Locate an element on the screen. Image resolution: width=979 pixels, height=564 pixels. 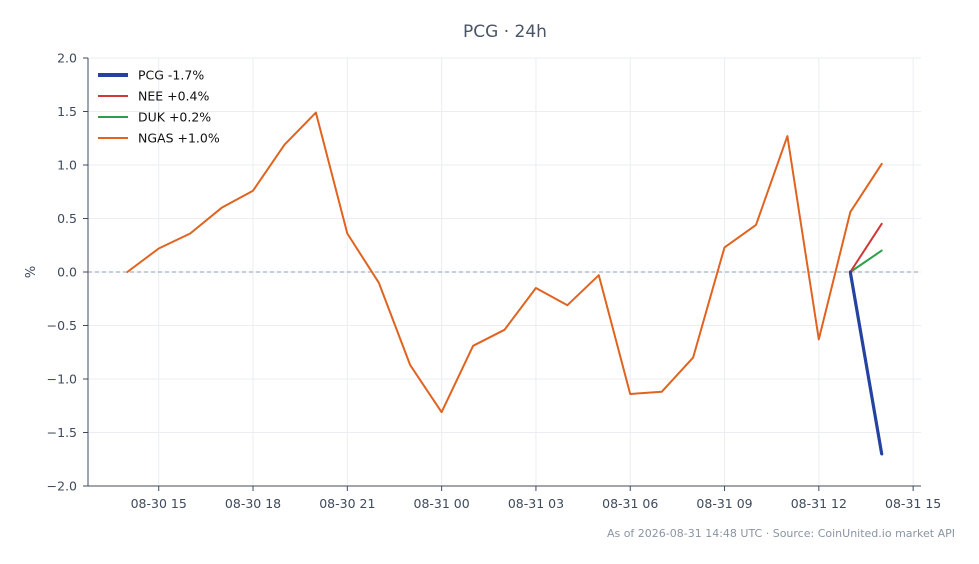
x-tick-label: 08-31 09 is located at coordinates (724, 503).